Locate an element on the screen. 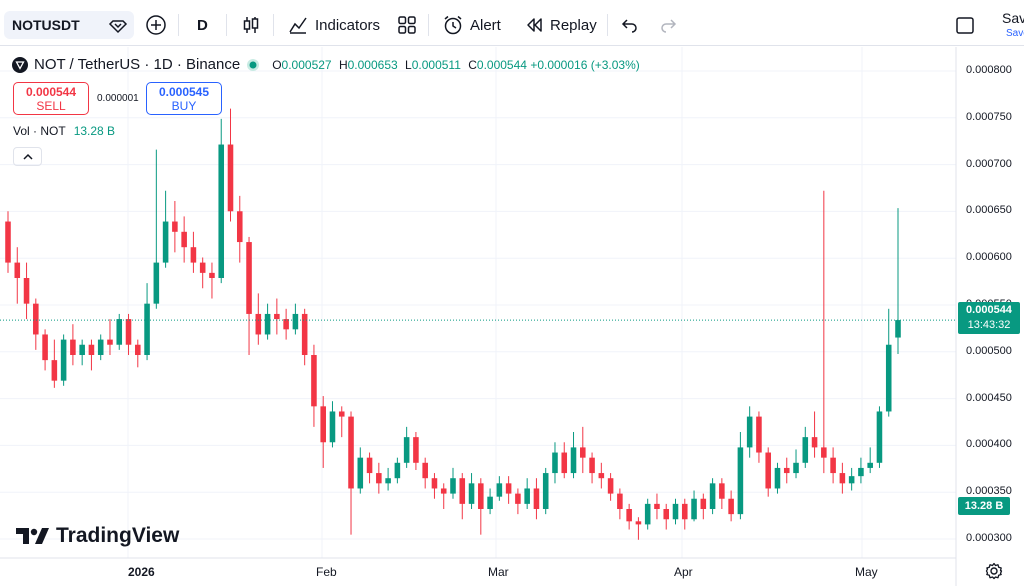  brand-name: TradingView is located at coordinates (118, 535).